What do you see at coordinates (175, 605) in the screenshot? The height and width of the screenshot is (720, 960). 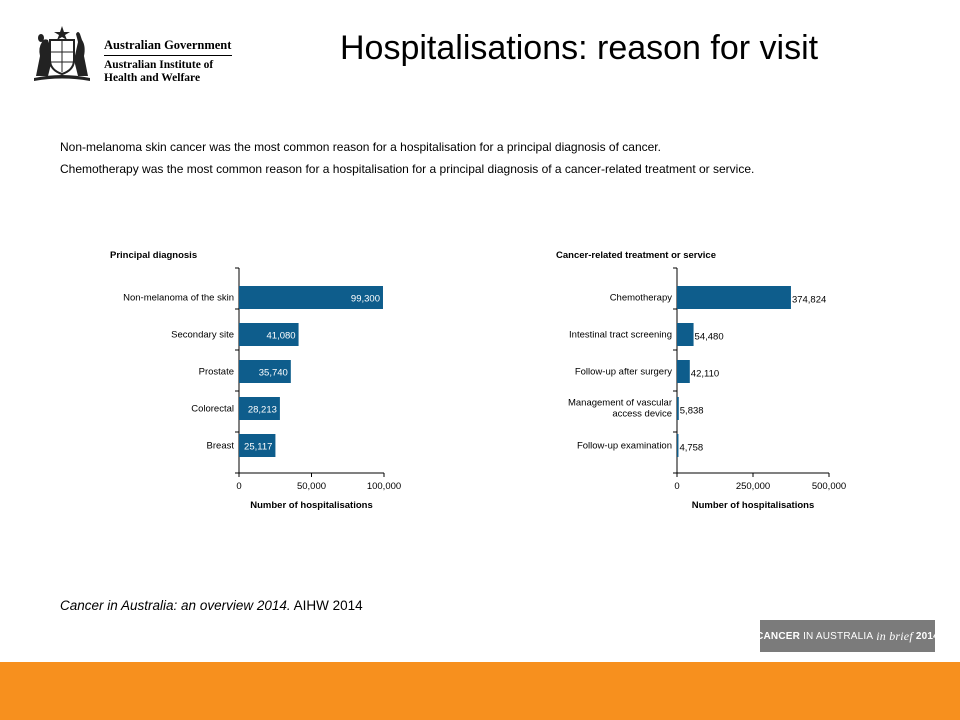 I see `citation-title: Cancer in Australia: an overview 2014.` at bounding box center [175, 605].